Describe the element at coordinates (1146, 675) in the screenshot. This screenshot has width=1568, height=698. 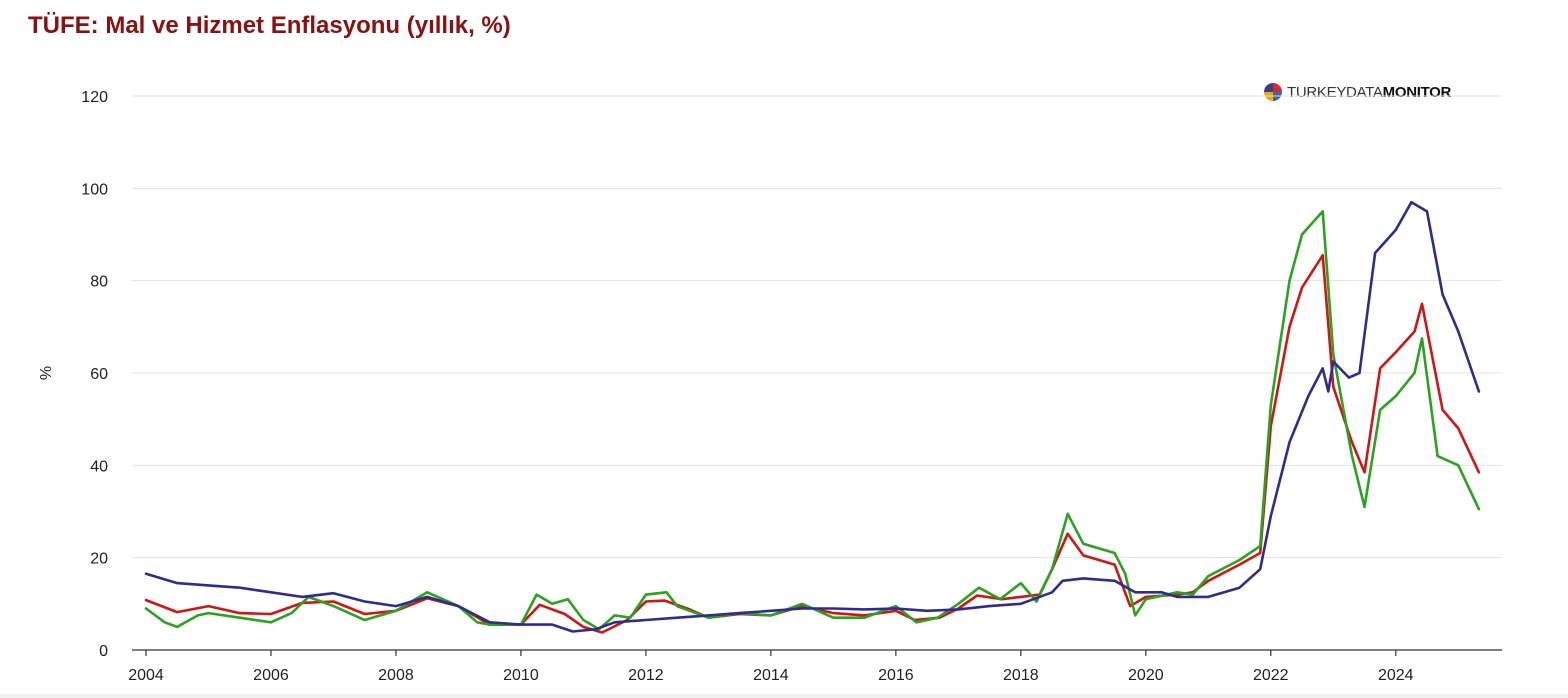
I see `x-tick-label: 2020` at that location.